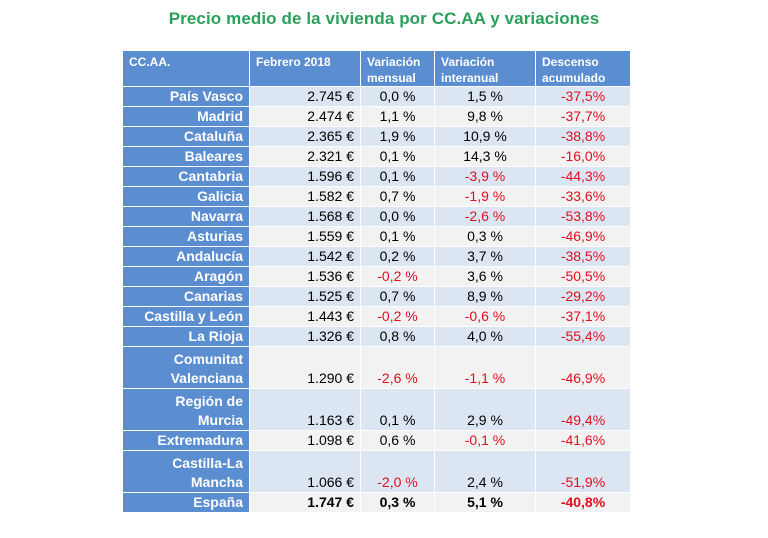  I want to click on annual-variation-cell: -1,9 %, so click(485, 196).